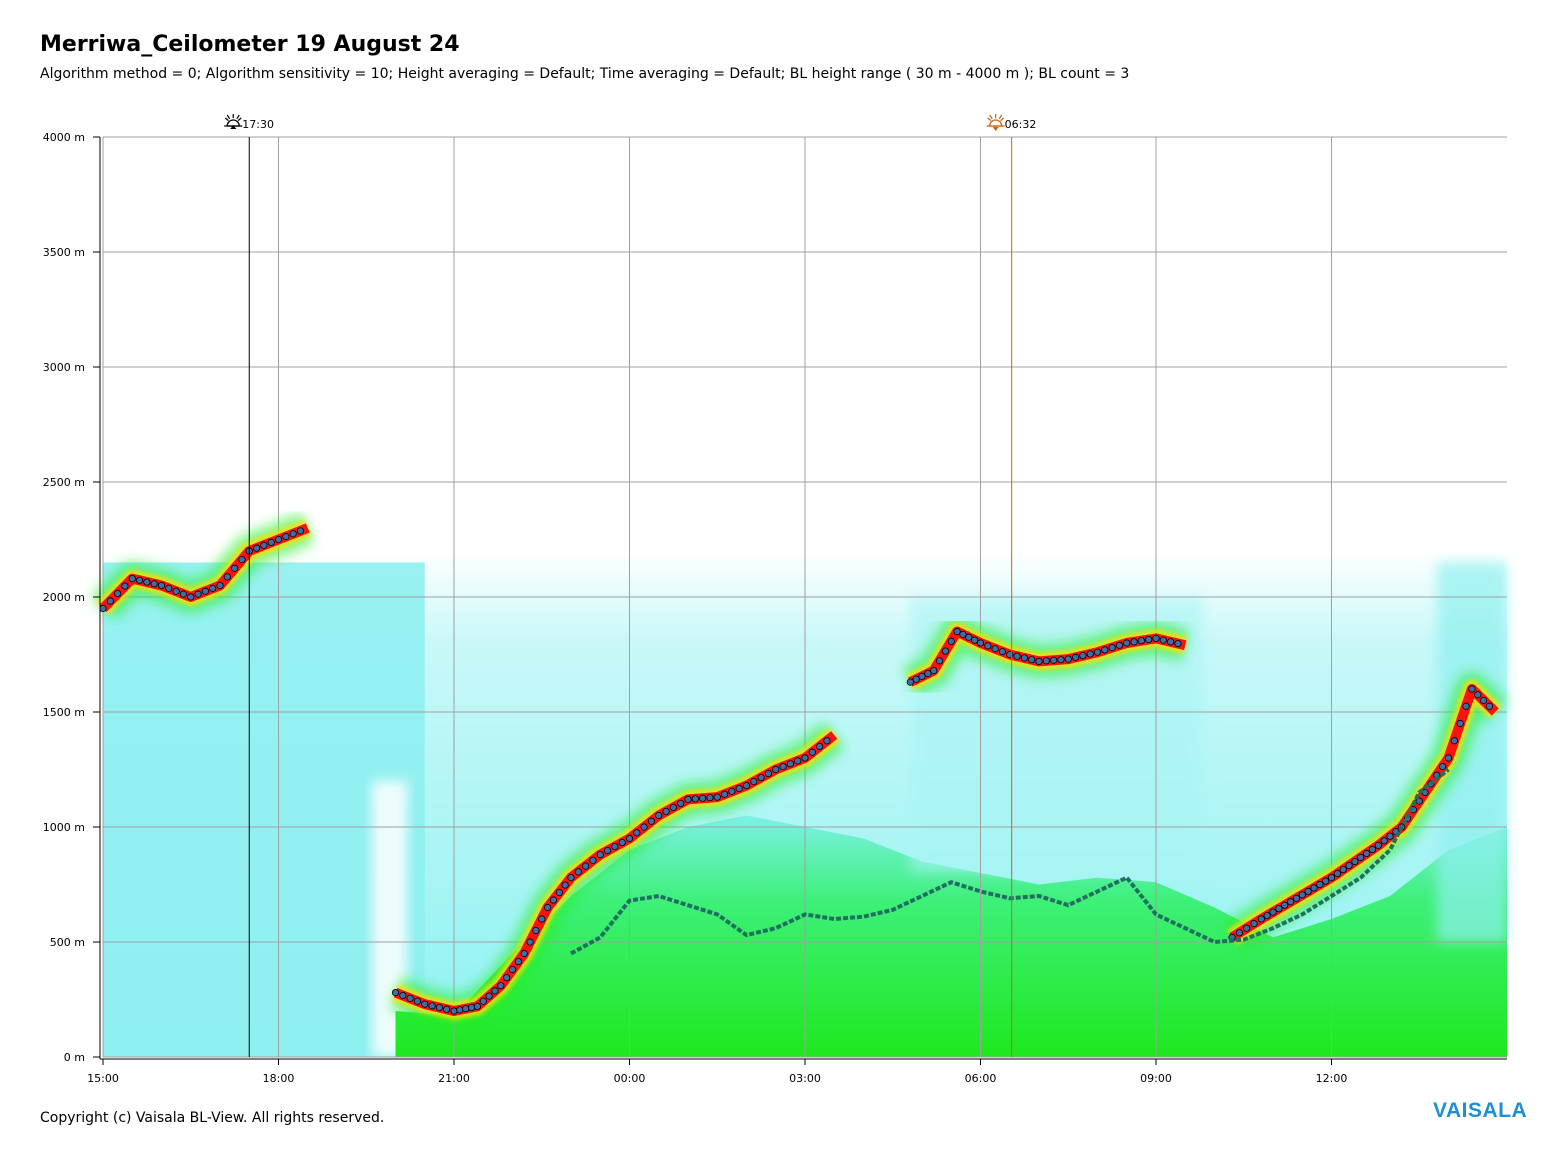 This screenshot has height=1165, width=1548. Describe the element at coordinates (64, 137) in the screenshot. I see `y-tick-label: 4000 m` at that location.